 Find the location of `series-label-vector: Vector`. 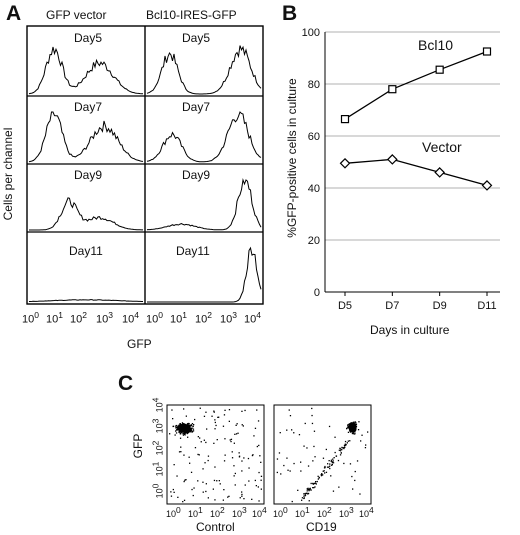

series-label-vector: Vector is located at coordinates (442, 147).